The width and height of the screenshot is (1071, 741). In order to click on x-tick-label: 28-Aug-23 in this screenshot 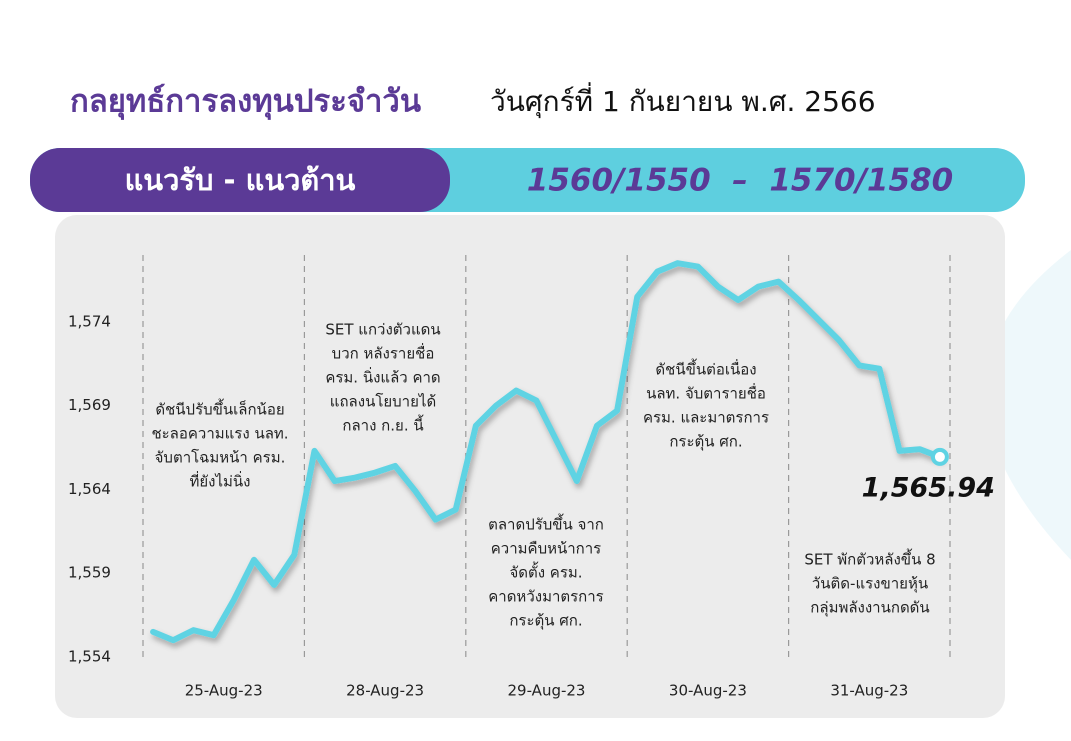, I will do `click(385, 691)`.